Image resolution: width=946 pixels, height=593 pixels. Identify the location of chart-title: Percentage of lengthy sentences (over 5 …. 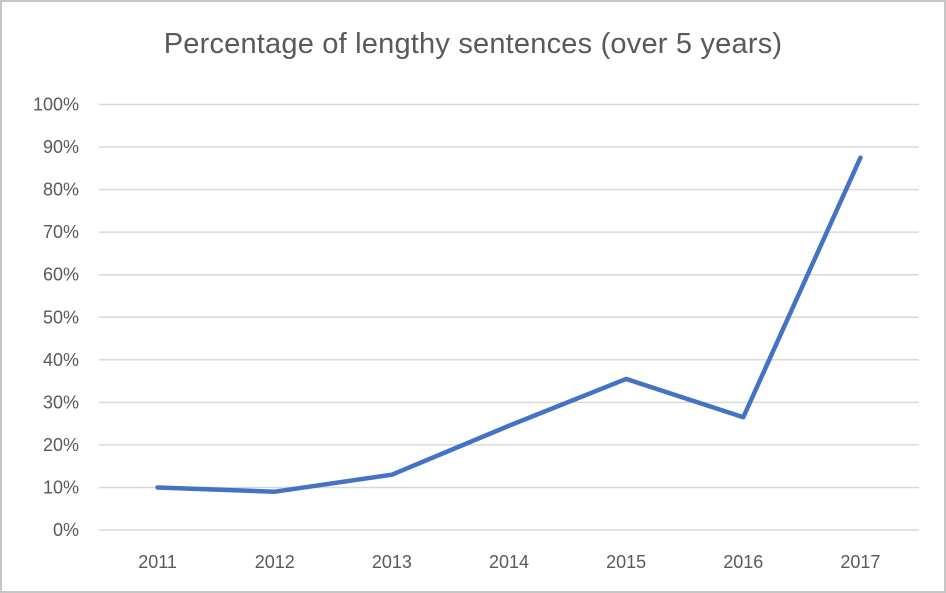
(473, 44).